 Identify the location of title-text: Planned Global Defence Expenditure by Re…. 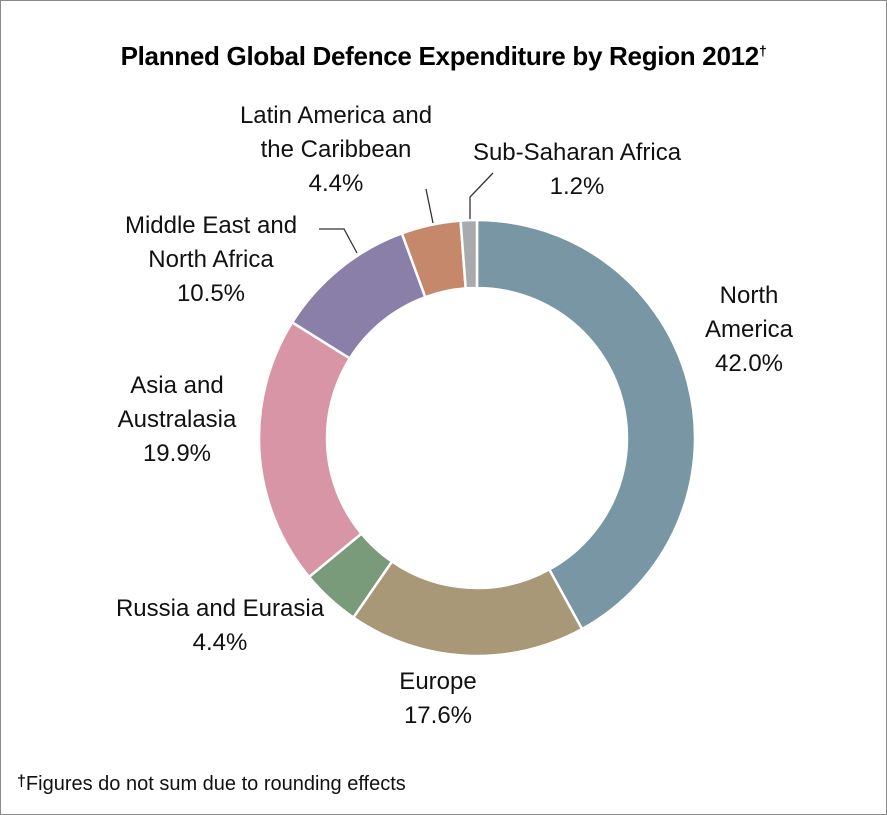
(440, 56).